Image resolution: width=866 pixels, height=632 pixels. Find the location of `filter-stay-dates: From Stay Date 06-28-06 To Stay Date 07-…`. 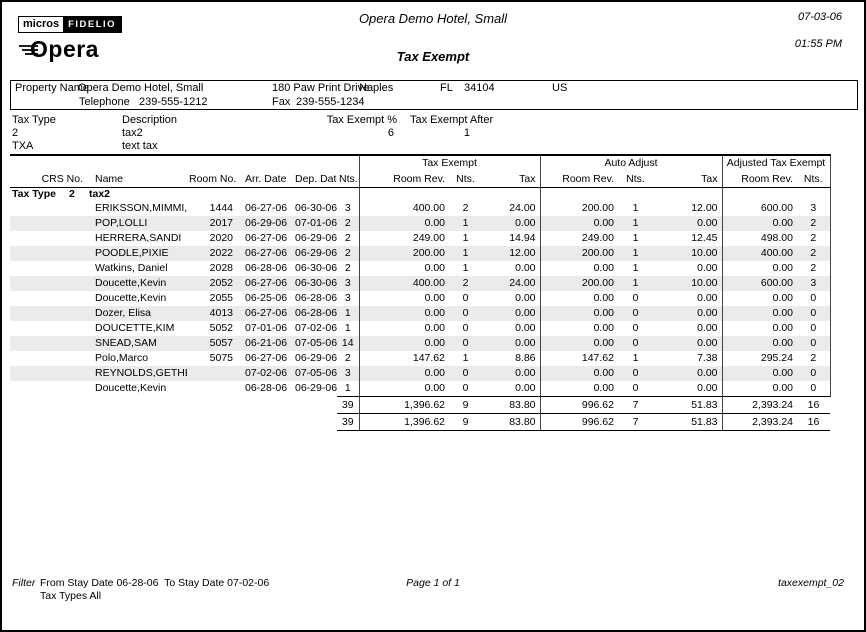

filter-stay-dates: From Stay Date 06-28-06 To Stay Date 07-… is located at coordinates (155, 583).